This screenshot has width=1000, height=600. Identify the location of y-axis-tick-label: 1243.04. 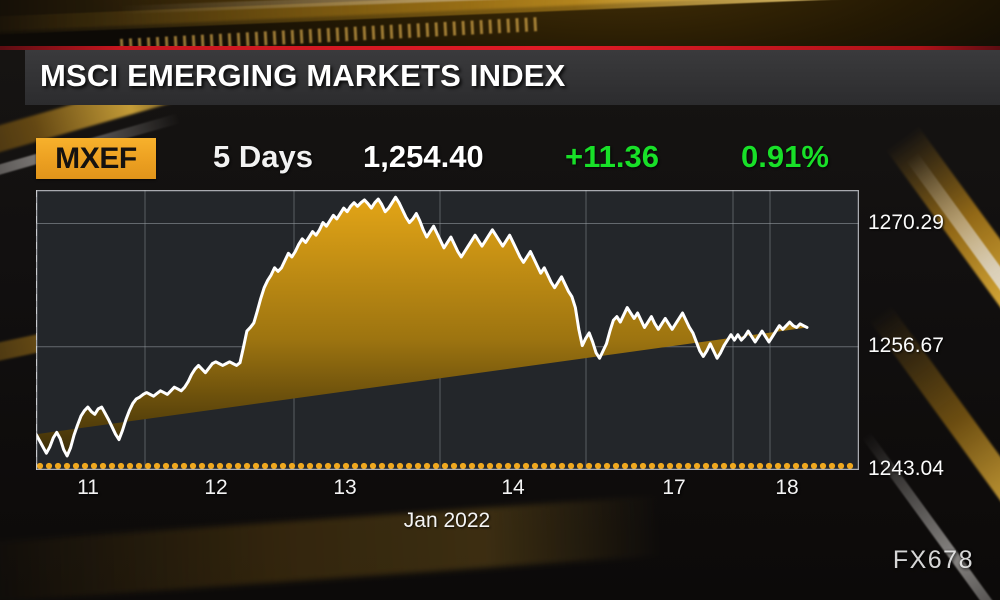
(906, 468).